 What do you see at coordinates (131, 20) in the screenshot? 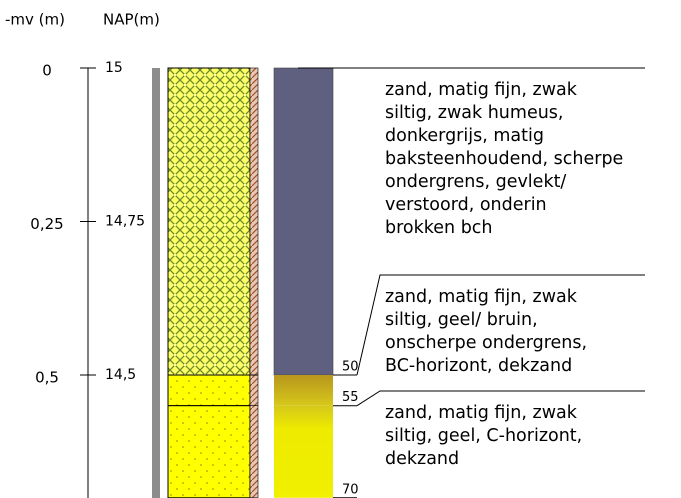
I see `nap-header: NAP(m)` at bounding box center [131, 20].